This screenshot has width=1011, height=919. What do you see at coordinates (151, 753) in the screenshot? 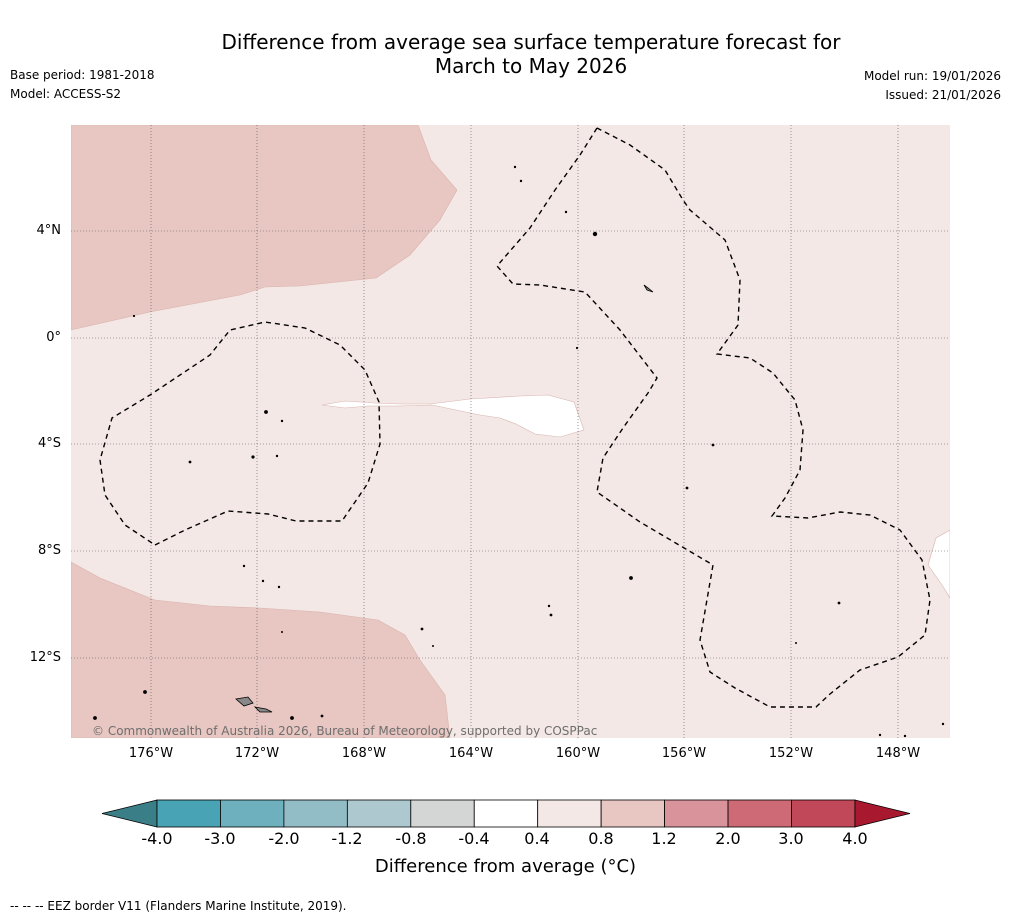
I see `lon-label-176w: 176°W` at bounding box center [151, 753].